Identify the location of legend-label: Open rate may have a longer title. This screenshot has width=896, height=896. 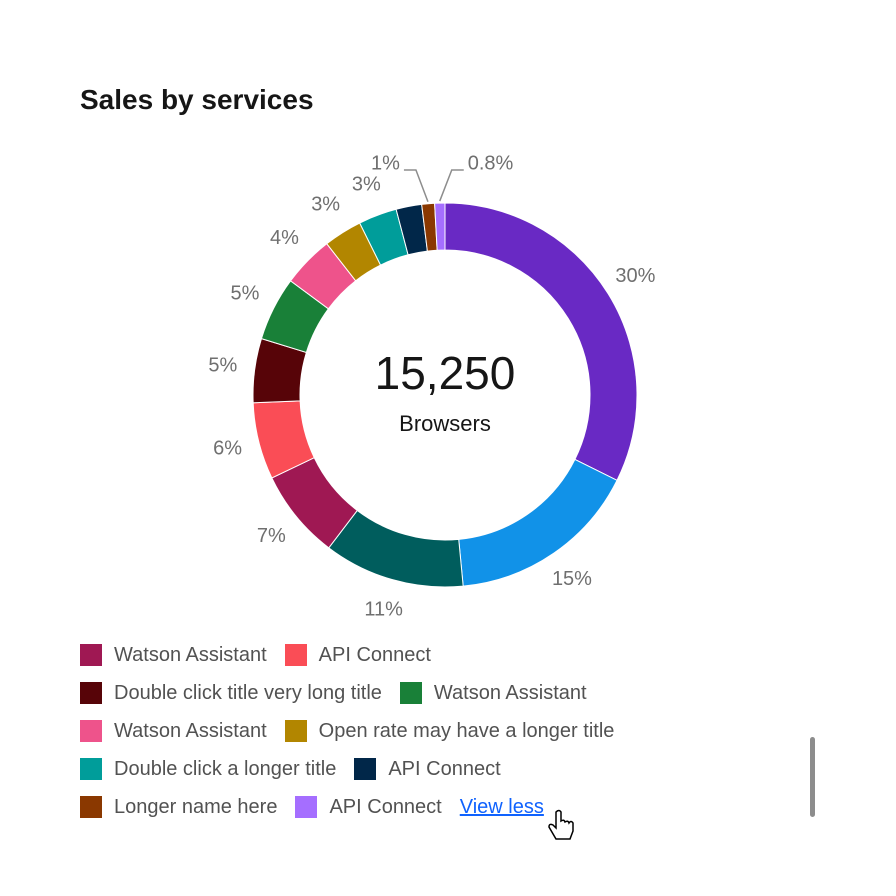
(466, 730).